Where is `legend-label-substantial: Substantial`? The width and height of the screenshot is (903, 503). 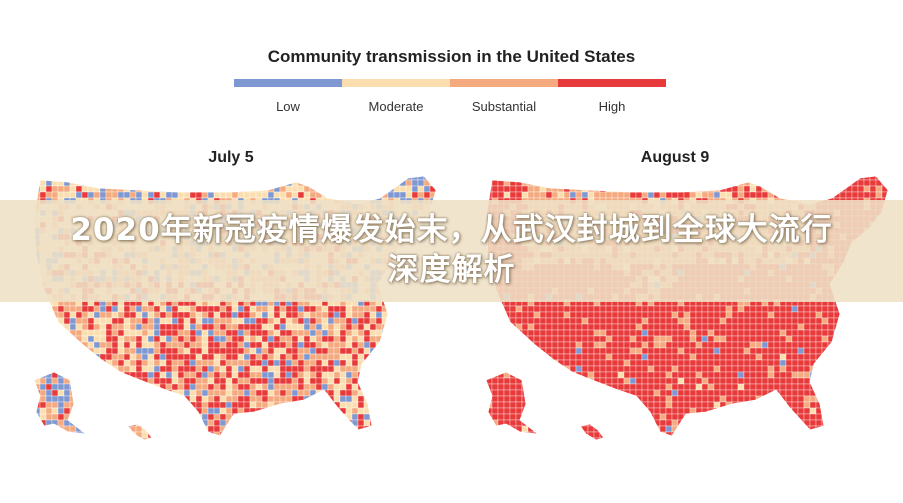
legend-label-substantial: Substantial is located at coordinates (504, 106).